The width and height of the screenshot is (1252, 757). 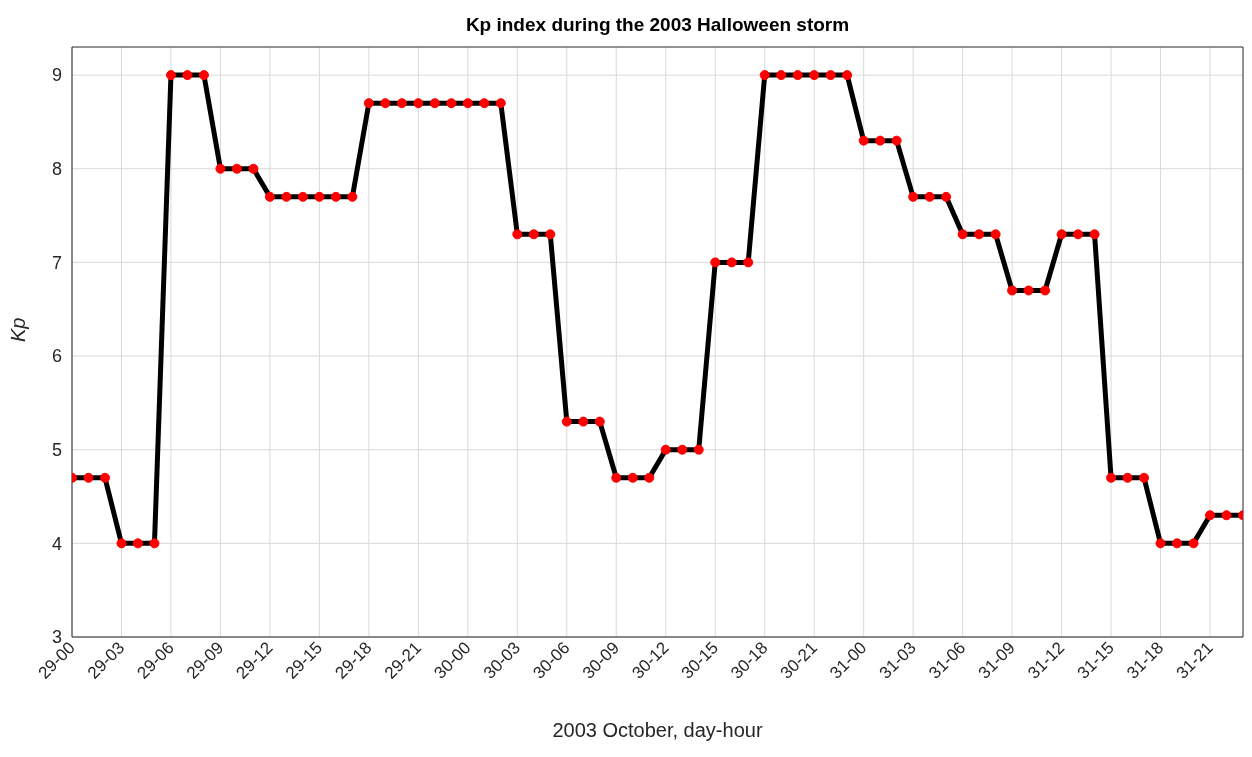 I want to click on x-axis-title: 2003 October, day-hour, so click(x=657, y=730).